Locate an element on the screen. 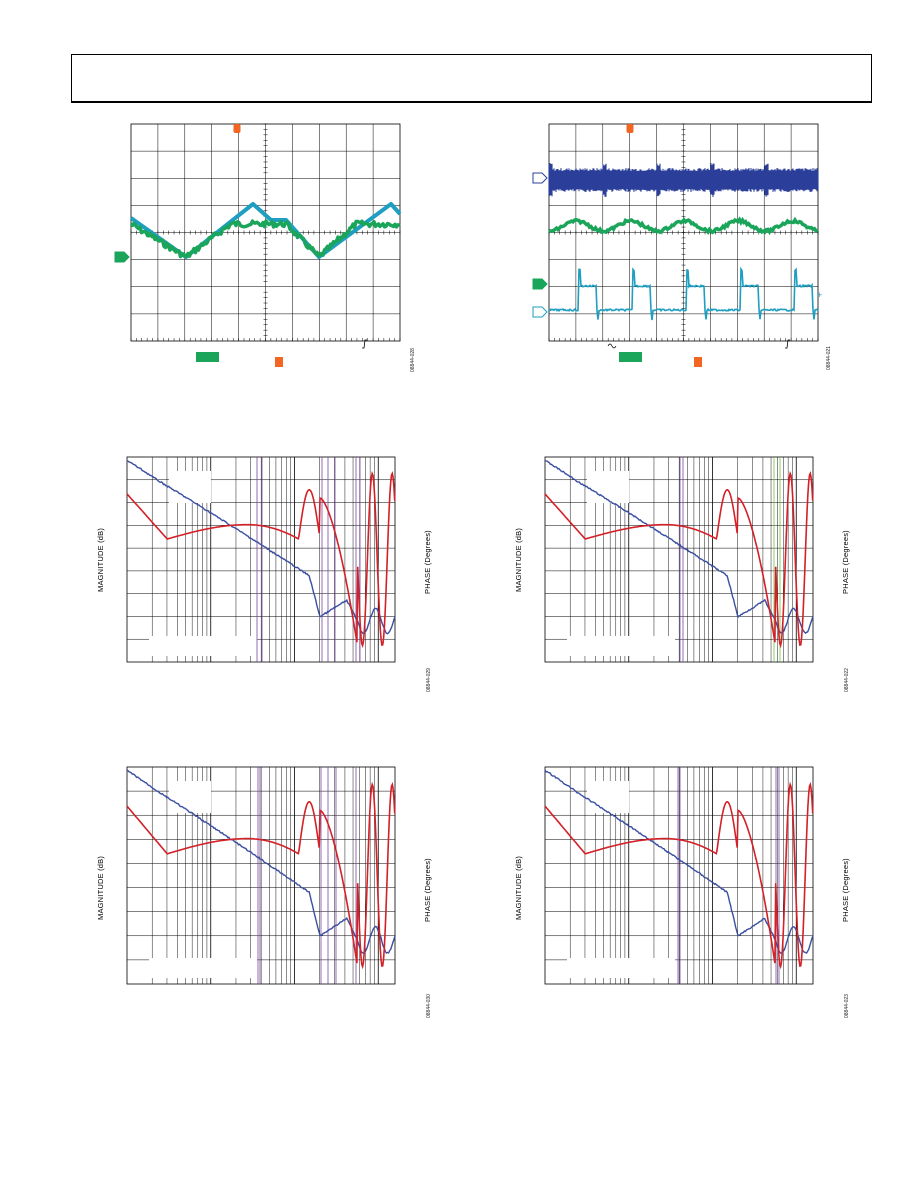 The height and width of the screenshot is (1188, 918). figure-code: 08844-022 is located at coordinates (847, 680).